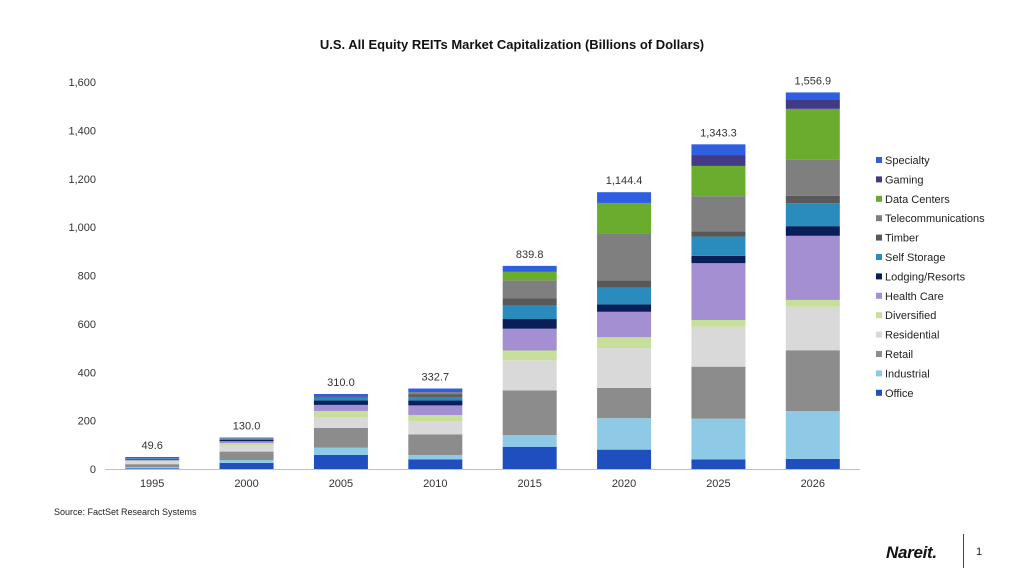 The width and height of the screenshot is (1024, 576). Describe the element at coordinates (930, 219) in the screenshot. I see `legend-item-telecommunications: Telecommunications` at that location.